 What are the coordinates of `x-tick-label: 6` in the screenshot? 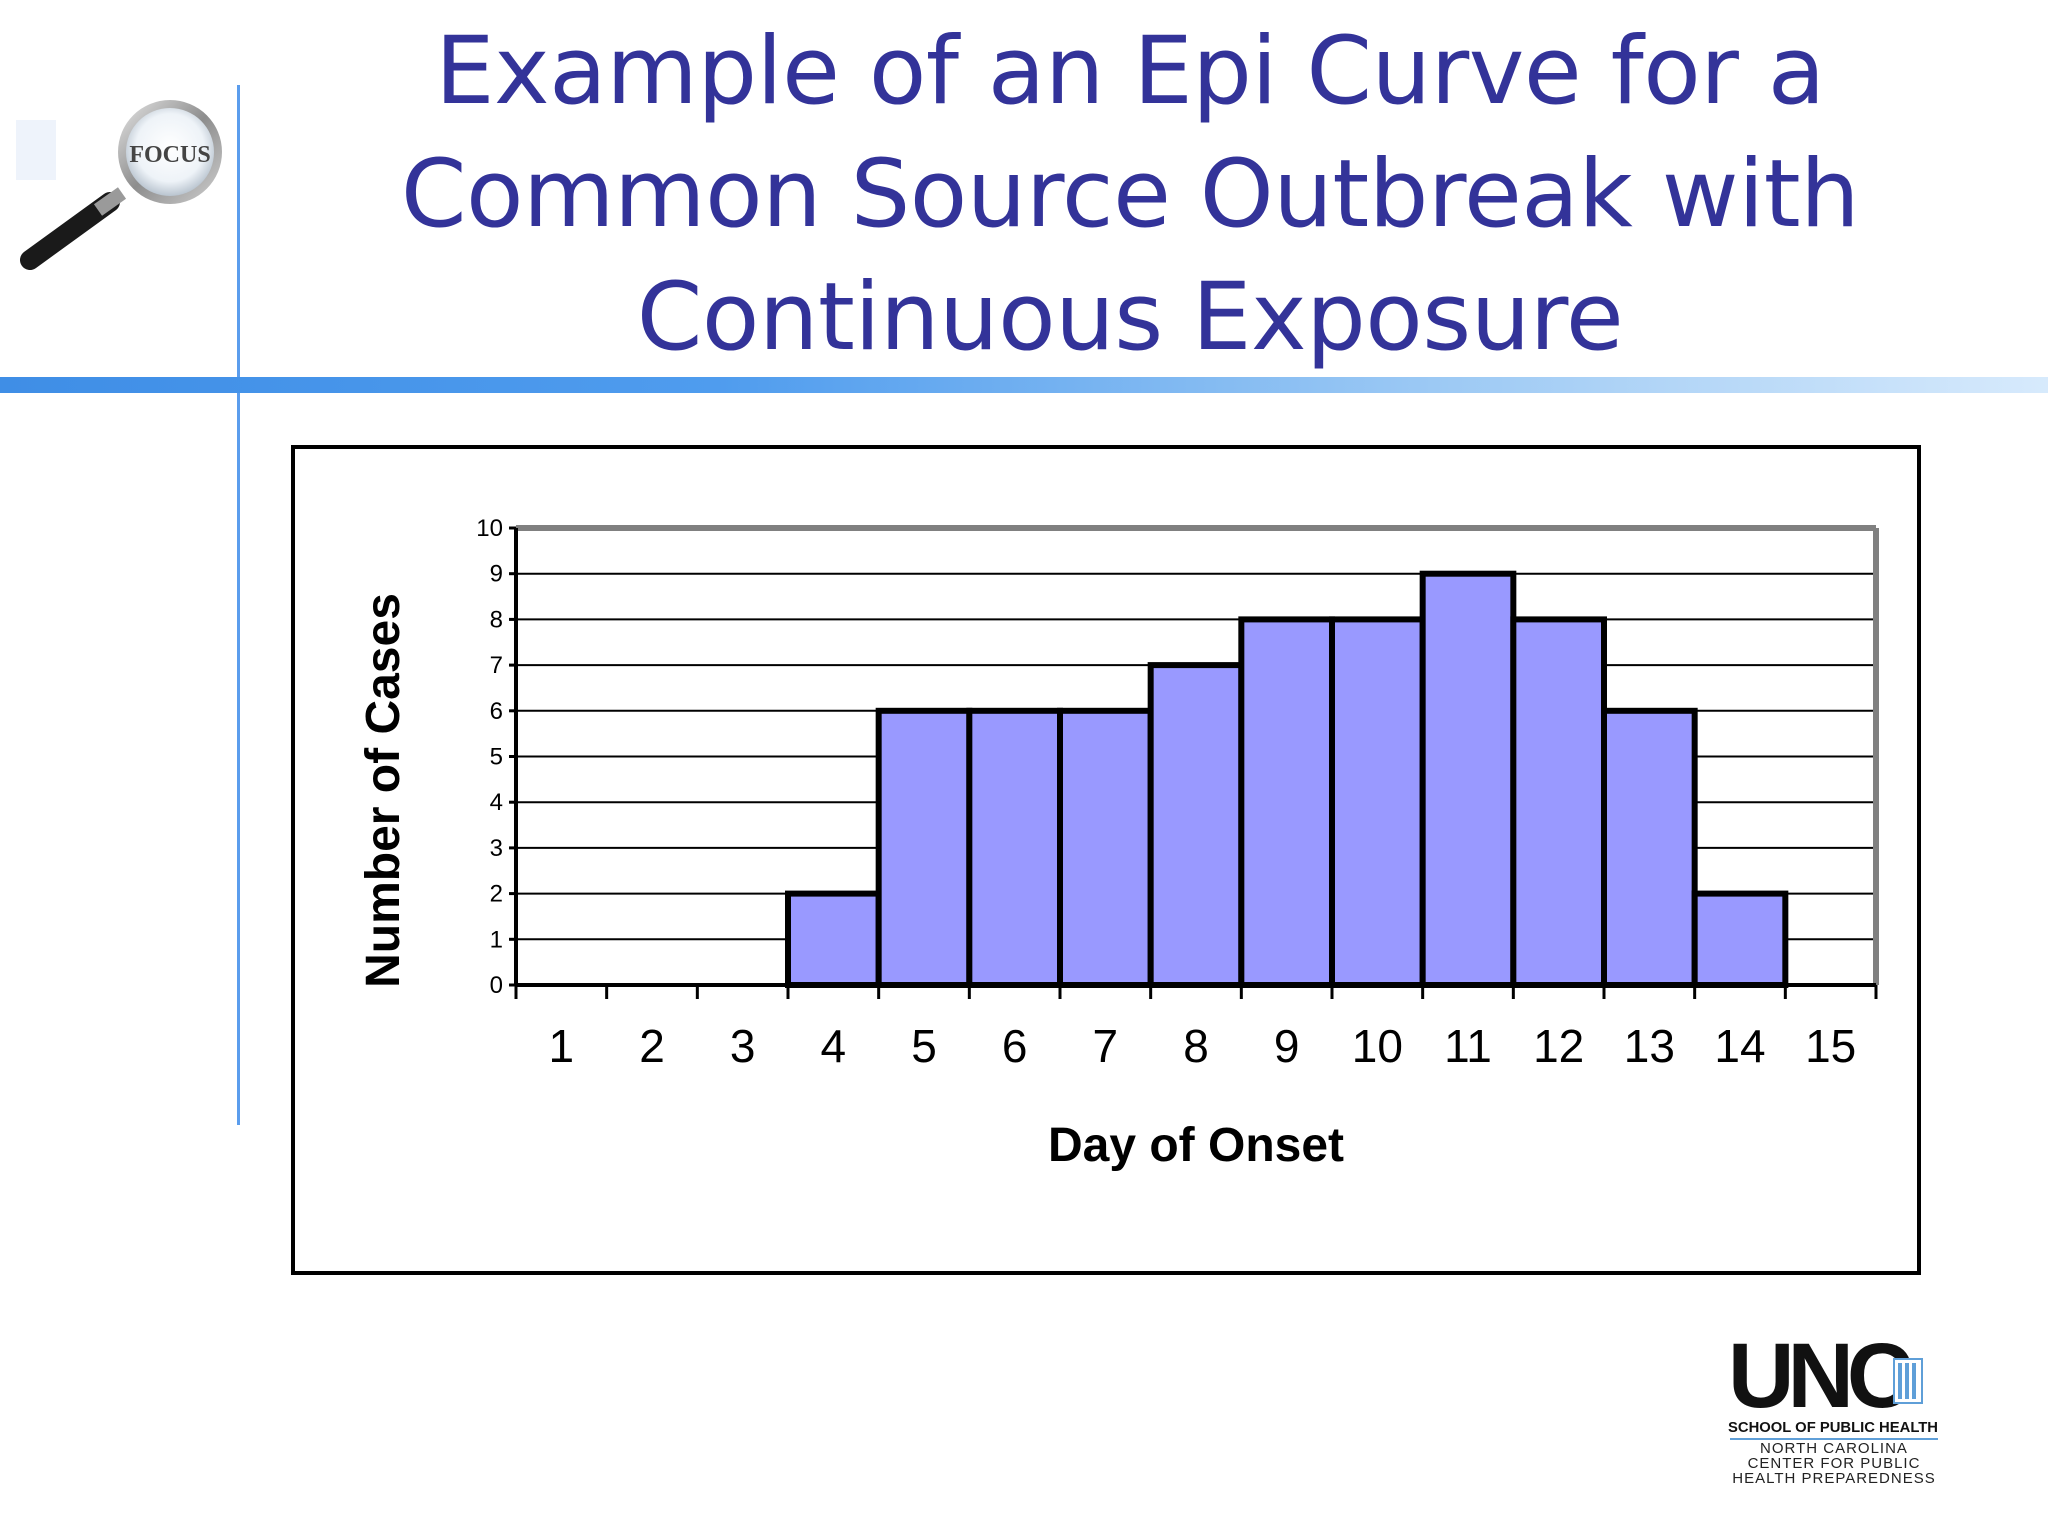 It's located at (1015, 1046).